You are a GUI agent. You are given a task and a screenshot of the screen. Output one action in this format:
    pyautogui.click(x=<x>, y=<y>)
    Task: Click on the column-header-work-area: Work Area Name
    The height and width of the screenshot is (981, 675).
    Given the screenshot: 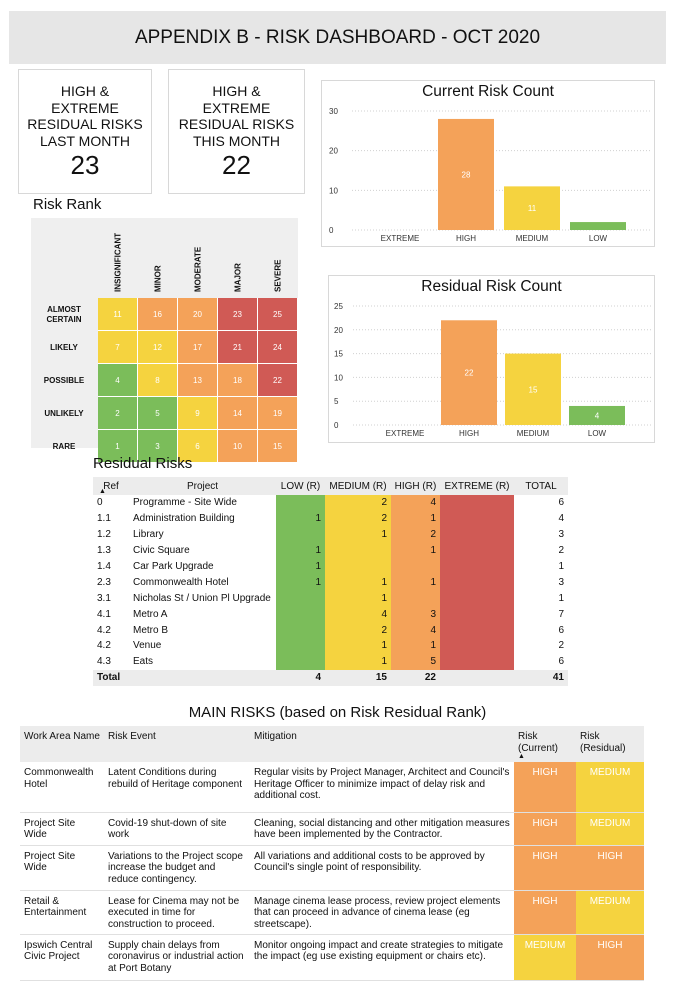 What is the action you would take?
    pyautogui.click(x=62, y=744)
    